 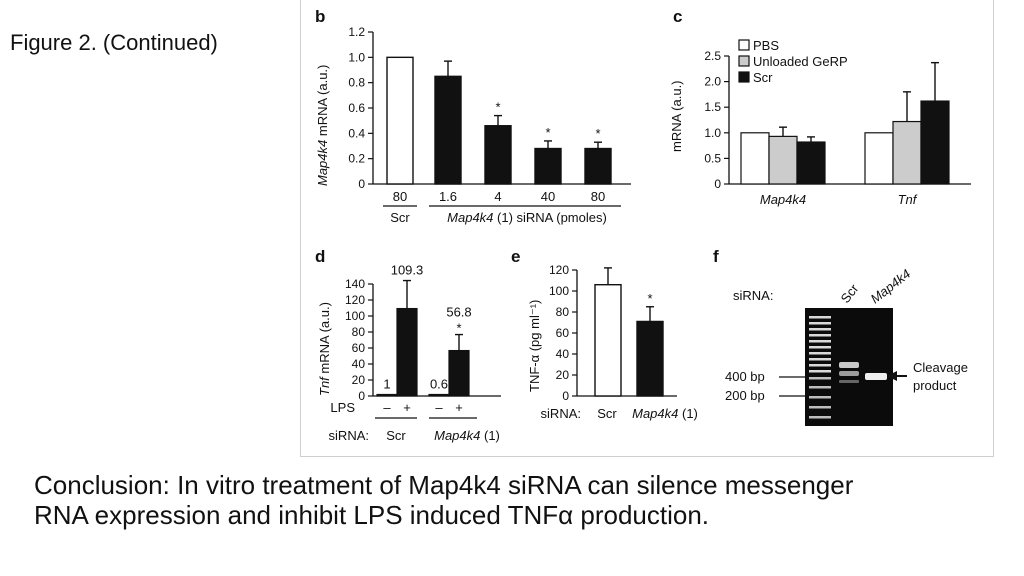 What do you see at coordinates (547, 132) in the screenshot?
I see `chart-b-sig-3: *` at bounding box center [547, 132].